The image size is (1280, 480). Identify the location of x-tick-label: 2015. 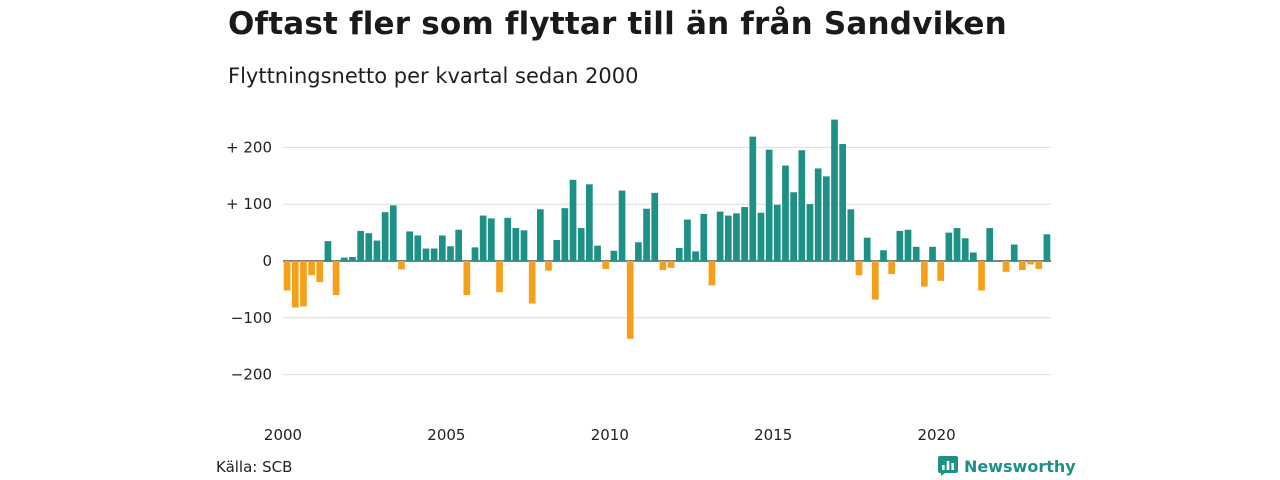
(773, 435).